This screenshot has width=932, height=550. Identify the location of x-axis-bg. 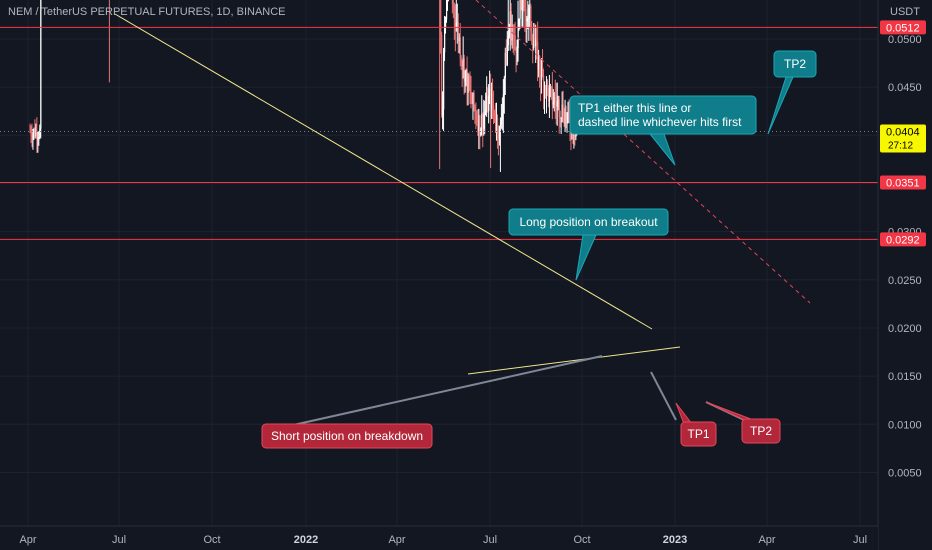
(439, 538).